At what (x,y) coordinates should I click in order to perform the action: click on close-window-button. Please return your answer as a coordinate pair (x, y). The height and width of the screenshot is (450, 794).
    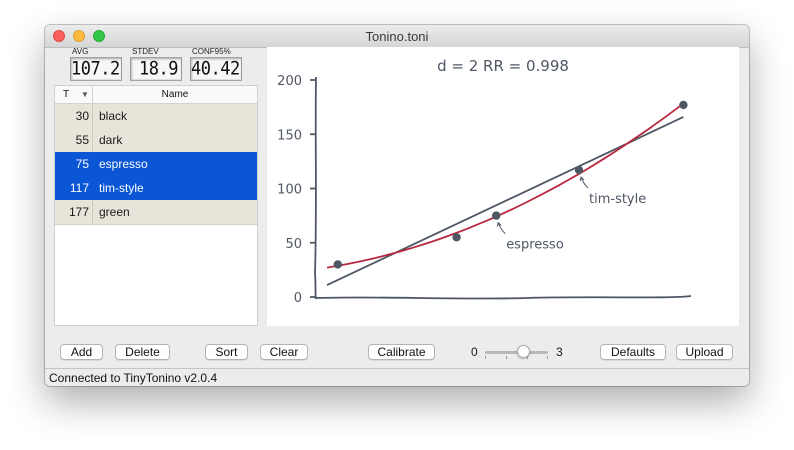
    Looking at the image, I should click on (59, 36).